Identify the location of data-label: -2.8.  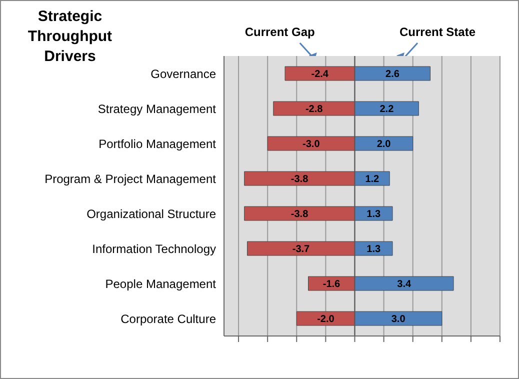
(314, 110).